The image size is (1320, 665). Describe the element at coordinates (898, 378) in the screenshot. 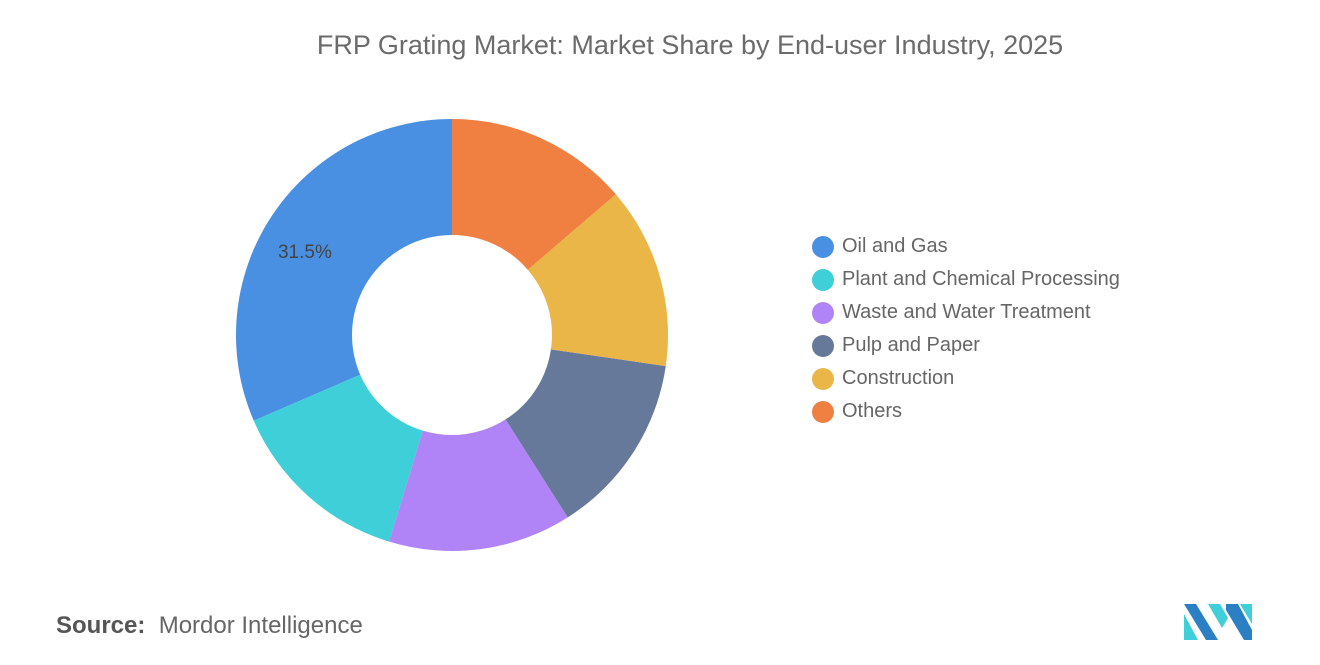

I see `legend-label: Construction` at that location.